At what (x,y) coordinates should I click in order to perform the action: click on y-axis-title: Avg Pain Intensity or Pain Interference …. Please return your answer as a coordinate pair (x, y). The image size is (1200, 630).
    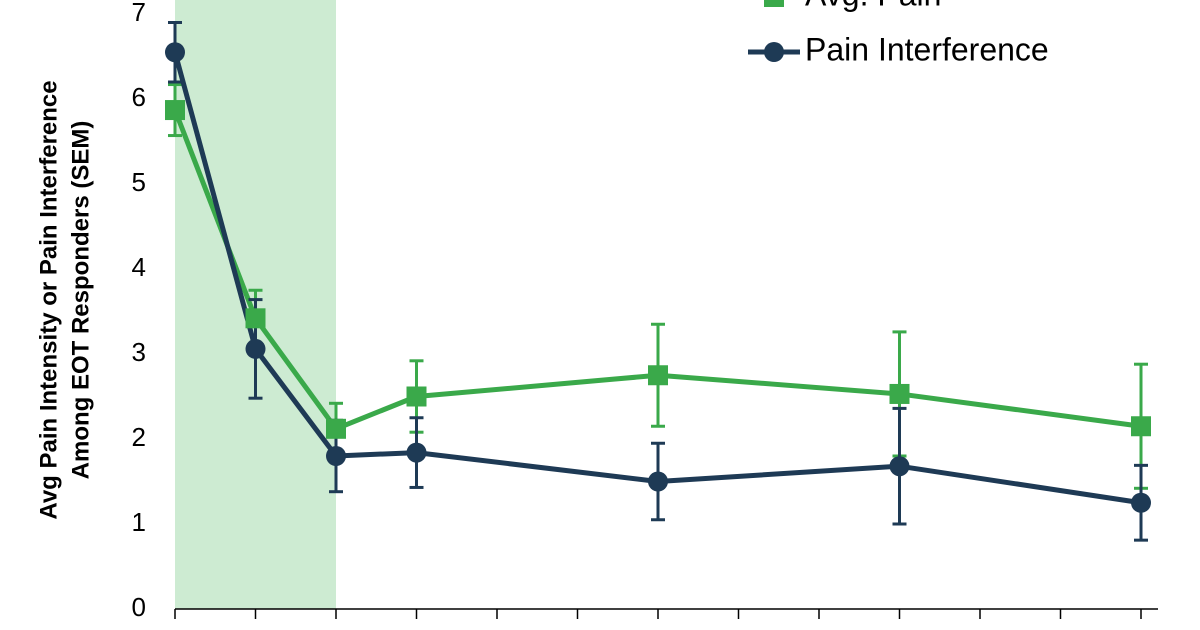
    Looking at the image, I should click on (64, 299).